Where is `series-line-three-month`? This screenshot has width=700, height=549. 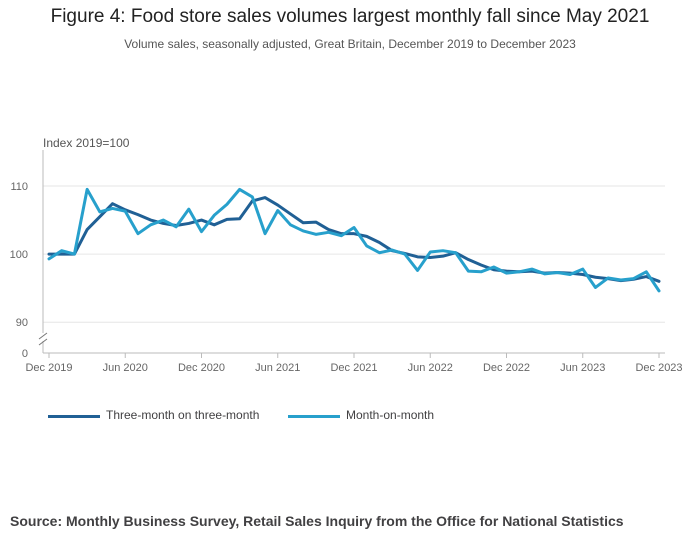 series-line-three-month is located at coordinates (354, 239).